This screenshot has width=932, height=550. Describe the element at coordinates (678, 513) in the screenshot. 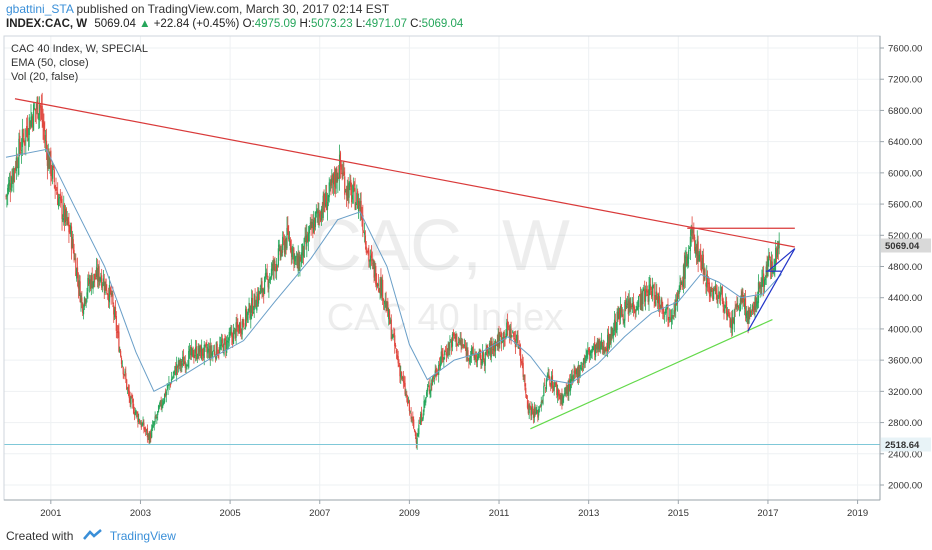

I see `x-tick-label: 2015` at that location.